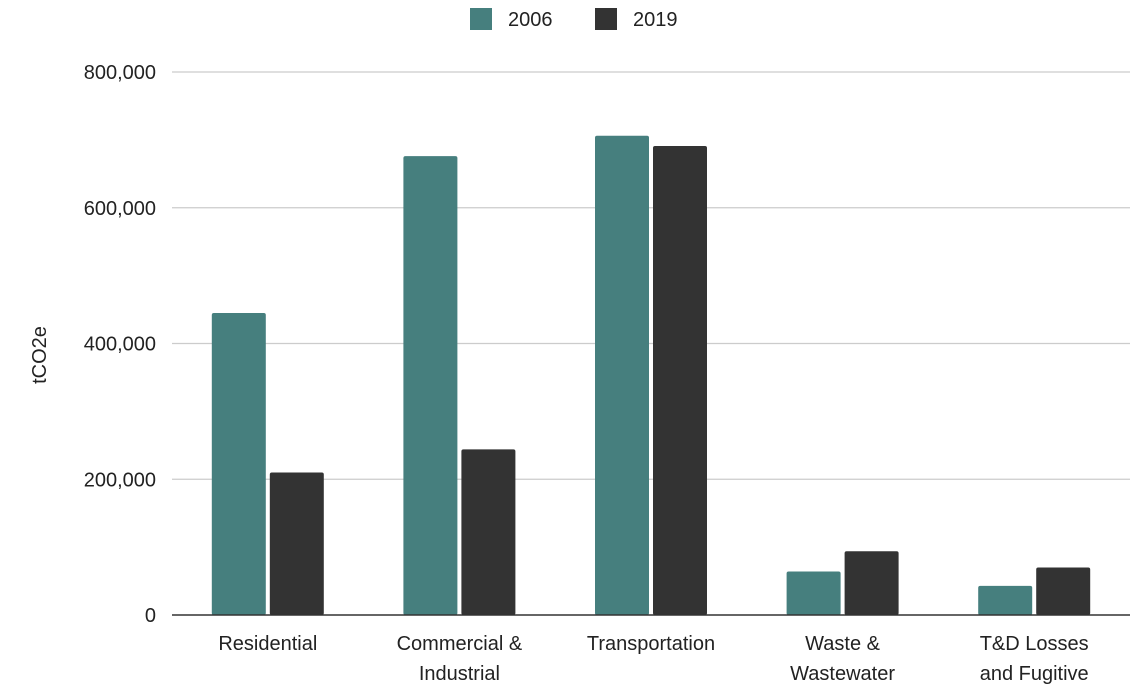 The width and height of the screenshot is (1142, 685). I want to click on legend-swatch-2019, so click(606, 19).